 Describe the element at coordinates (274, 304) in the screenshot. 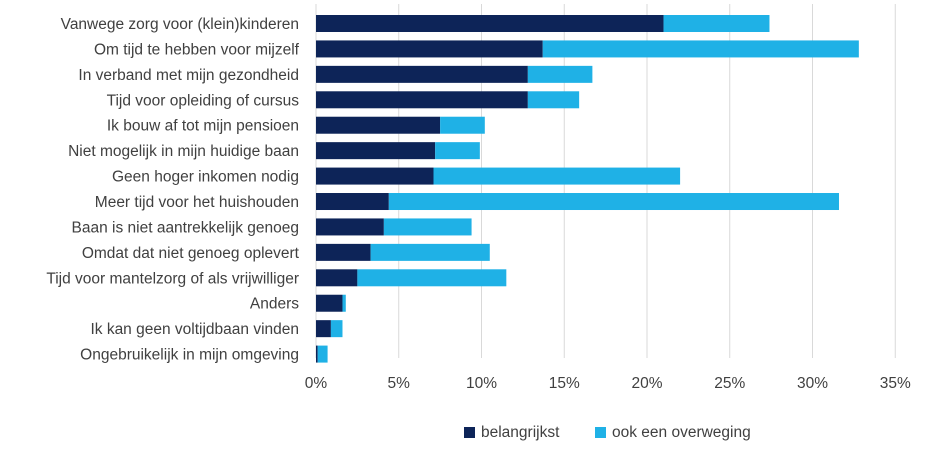

I see `category-label: Anders` at that location.